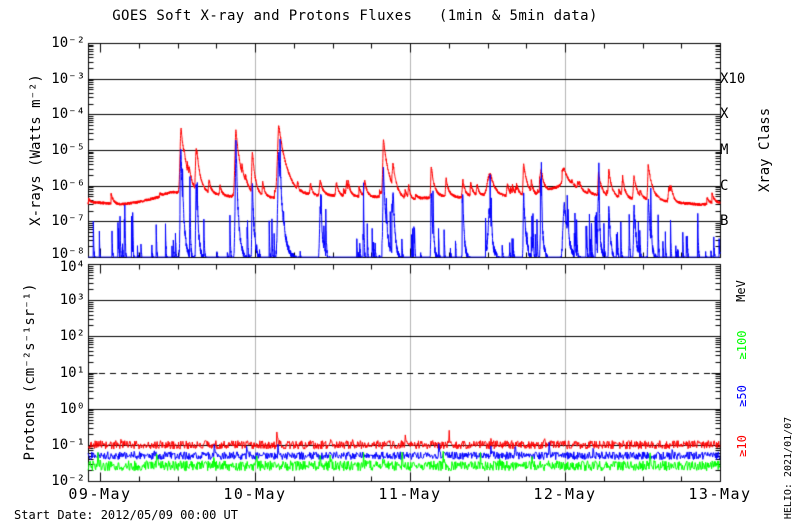 The width and height of the screenshot is (800, 530). What do you see at coordinates (788, 468) in the screenshot?
I see `helio-watermark: HELIO: 2021/01/07` at bounding box center [788, 468].